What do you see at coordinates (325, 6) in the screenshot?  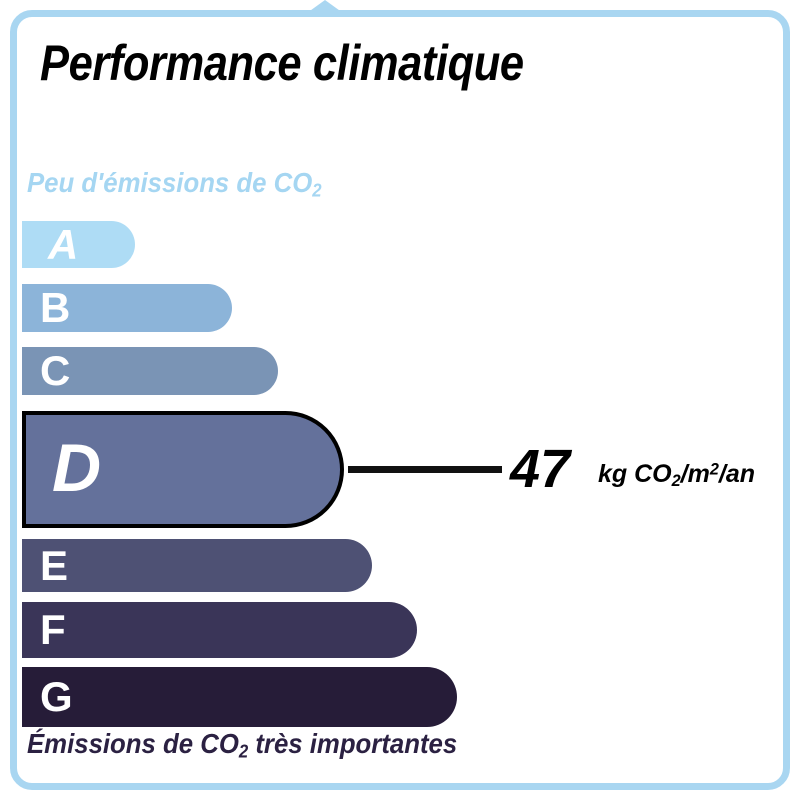 I see `card-top-notch` at bounding box center [325, 6].